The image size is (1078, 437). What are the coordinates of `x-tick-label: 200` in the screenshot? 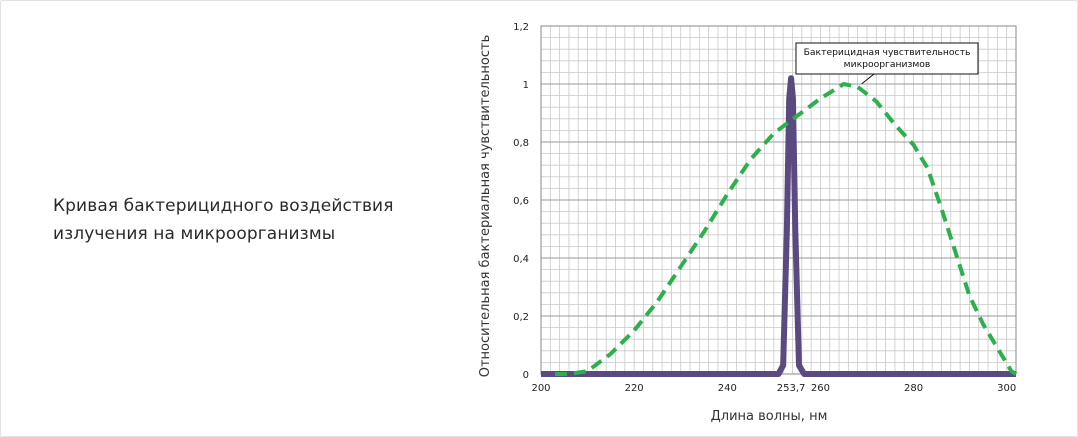 It's located at (540, 388).